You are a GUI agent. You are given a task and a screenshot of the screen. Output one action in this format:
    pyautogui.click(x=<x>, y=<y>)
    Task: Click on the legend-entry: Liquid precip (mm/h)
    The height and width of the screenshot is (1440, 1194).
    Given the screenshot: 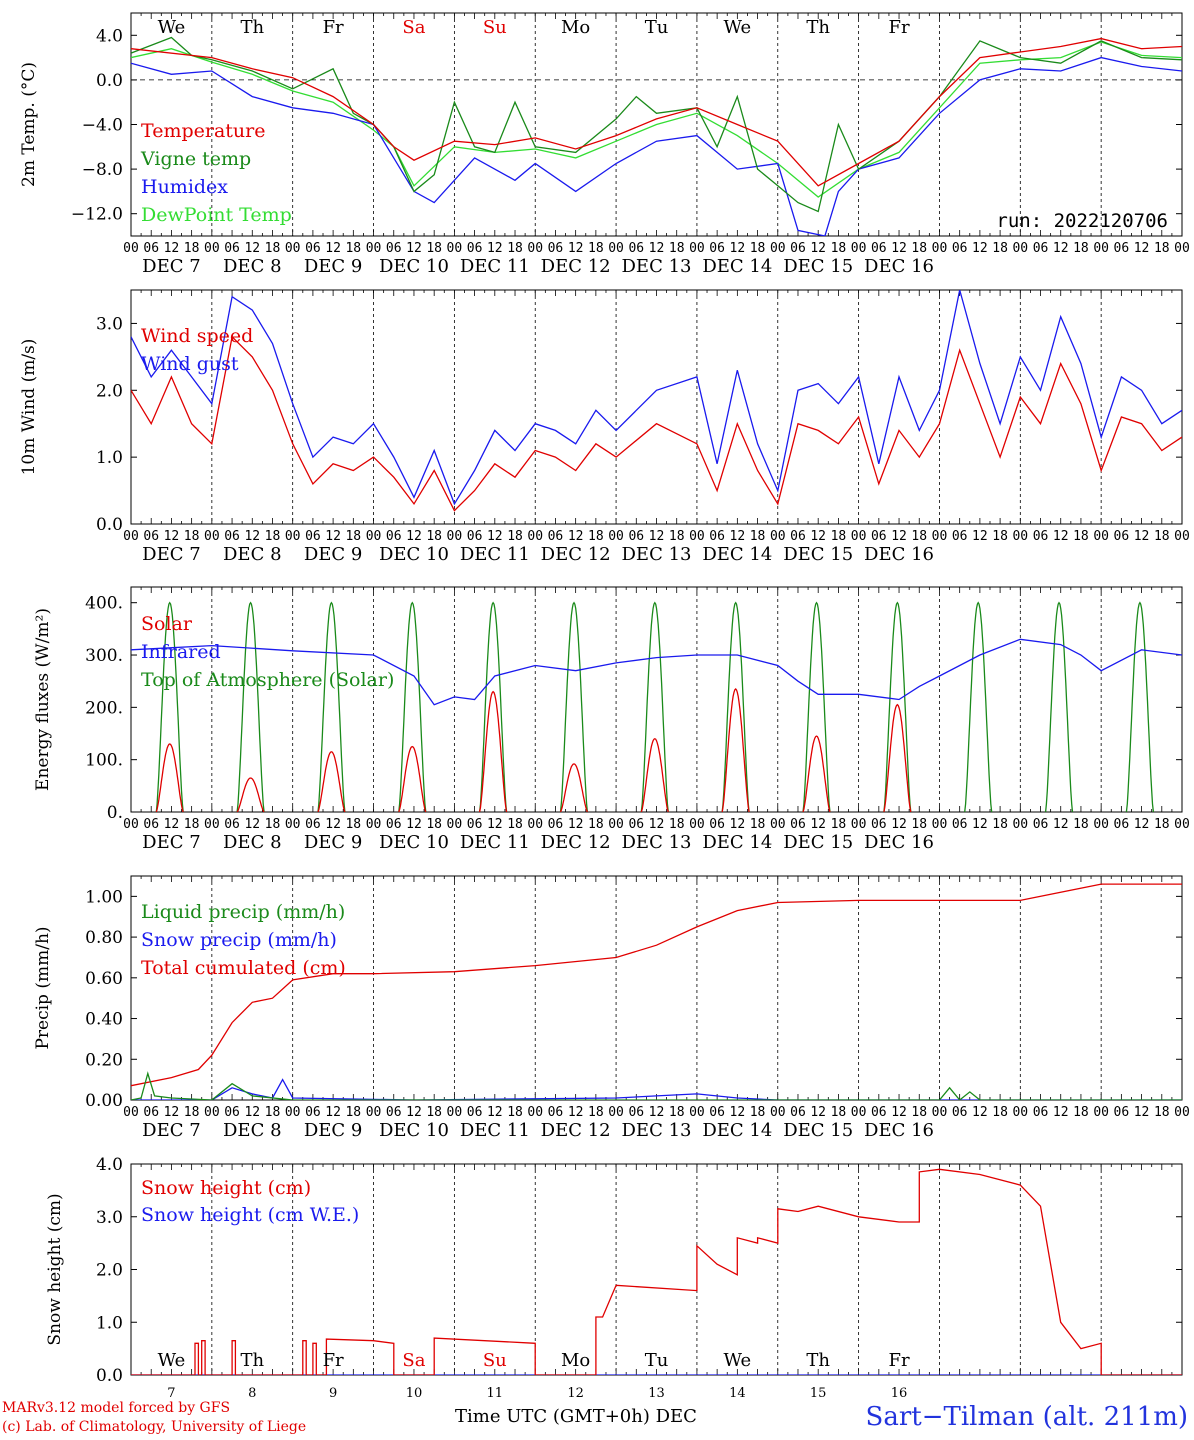 What is the action you would take?
    pyautogui.click(x=243, y=912)
    